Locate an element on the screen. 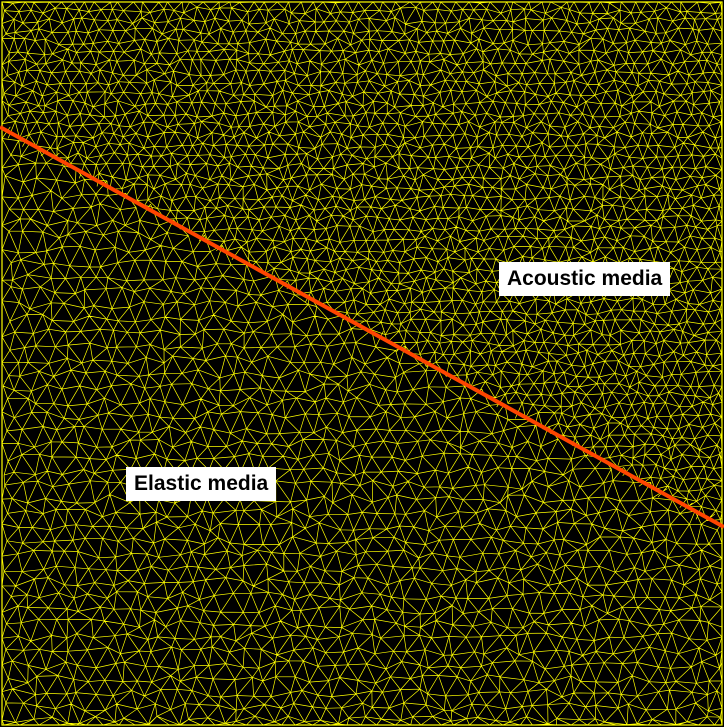  elastic-media-label: Elastic media is located at coordinates (201, 484).